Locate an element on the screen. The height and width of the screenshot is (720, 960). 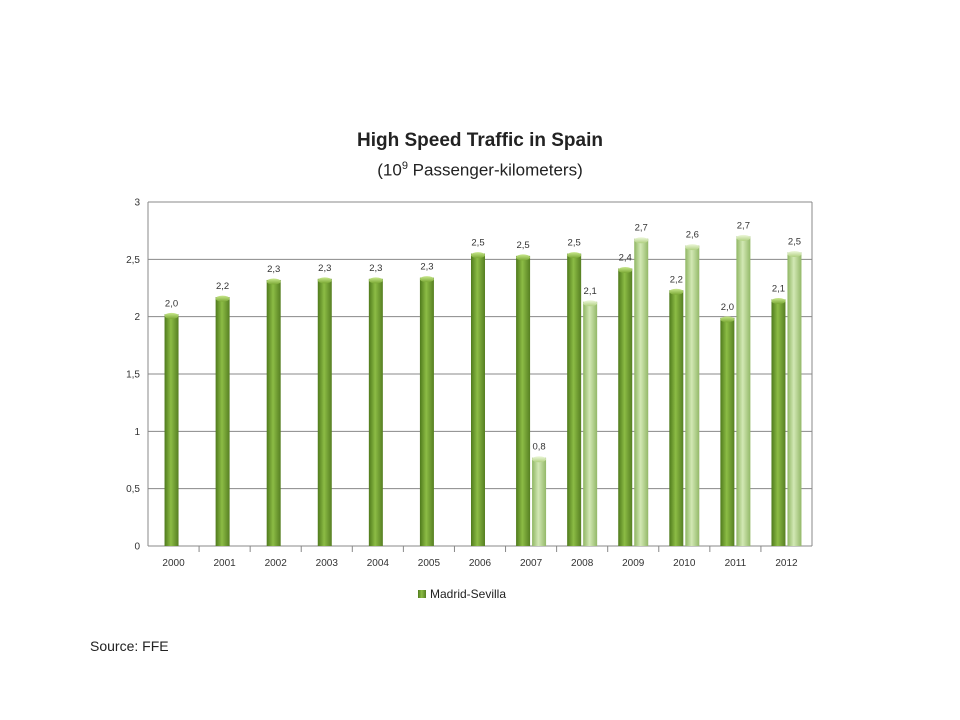
subtitle-exponent: 9 is located at coordinates (404, 166).